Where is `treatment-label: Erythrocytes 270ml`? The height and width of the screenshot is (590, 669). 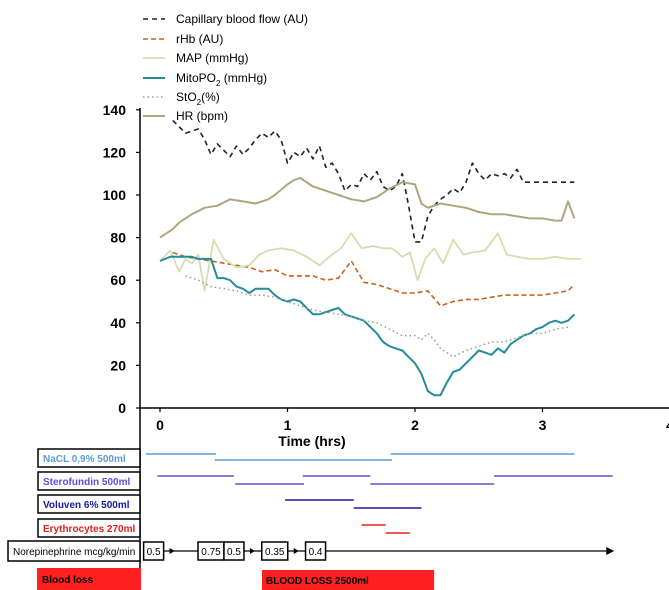
treatment-label: Erythrocytes 270ml is located at coordinates (89, 529).